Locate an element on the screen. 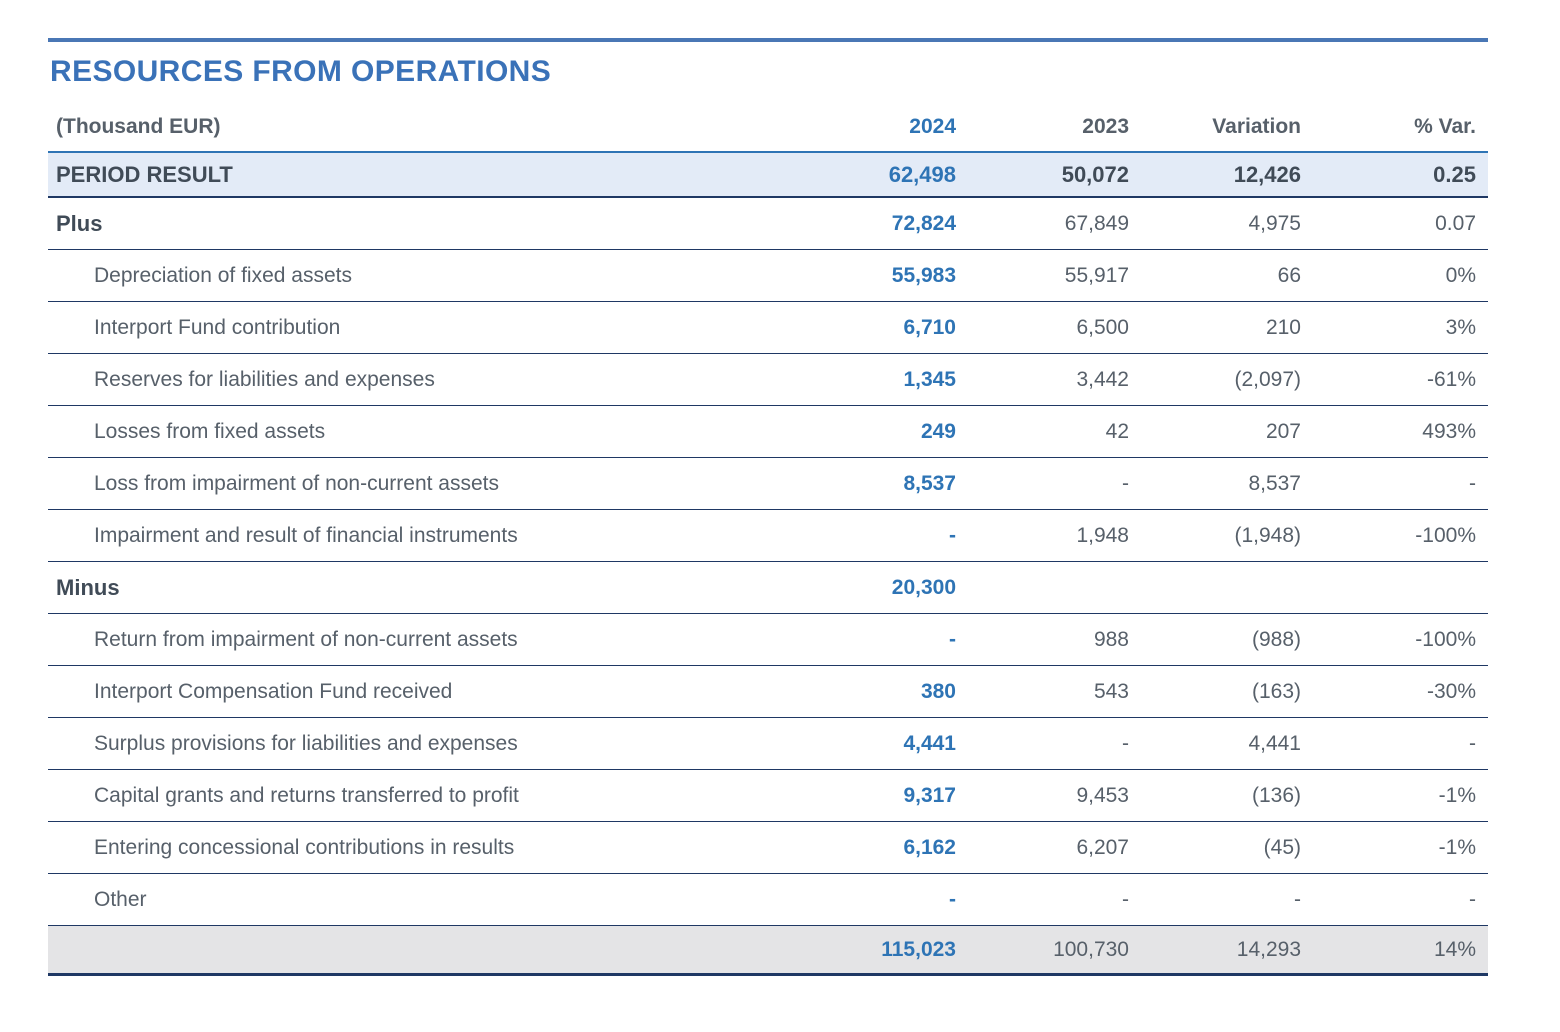 This screenshot has height=1032, width=1560. value-2024: 72,824 is located at coordinates (923, 223).